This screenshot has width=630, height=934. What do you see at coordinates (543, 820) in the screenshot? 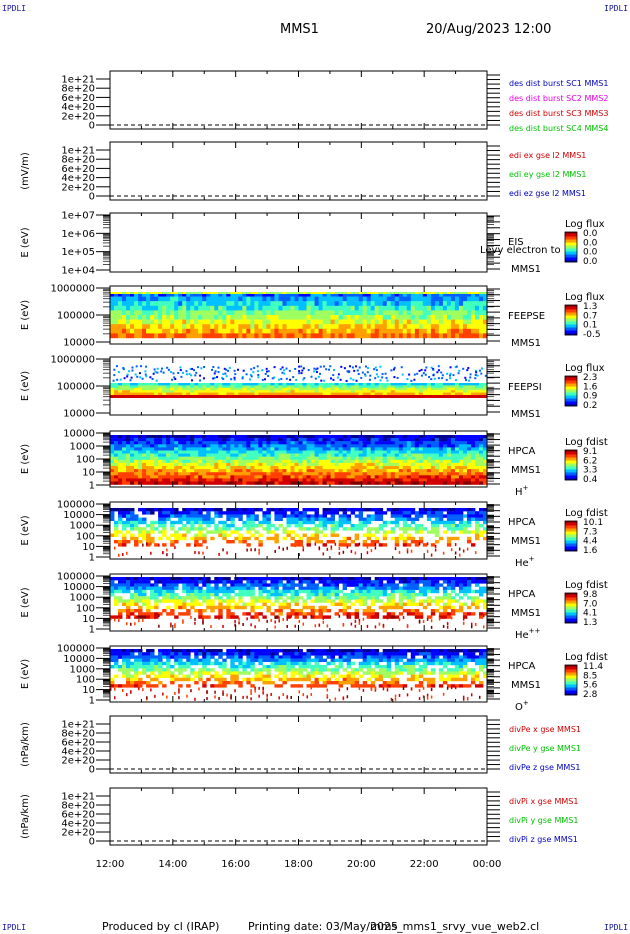
I see `legend-entry: divPi y gse MMS1` at bounding box center [543, 820].